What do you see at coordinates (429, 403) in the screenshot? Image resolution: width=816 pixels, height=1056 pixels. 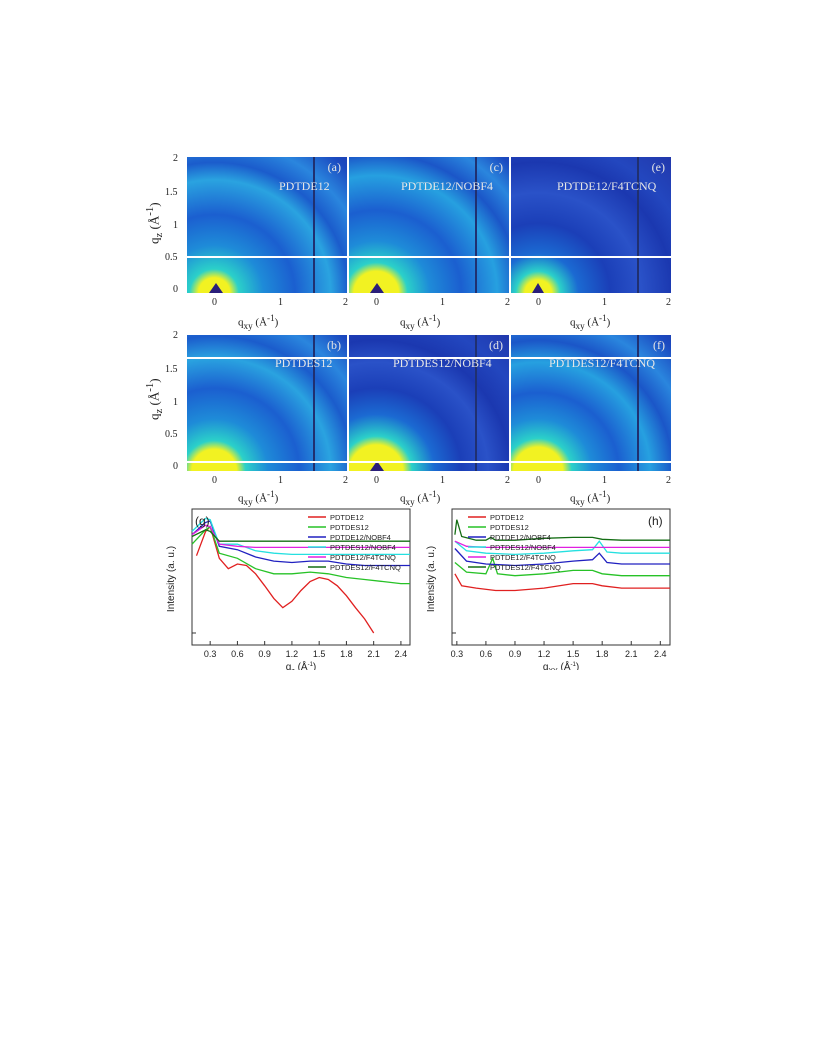 I see `giwaxs-map-d: (d) PDTDES12/NOBF4` at bounding box center [429, 403].